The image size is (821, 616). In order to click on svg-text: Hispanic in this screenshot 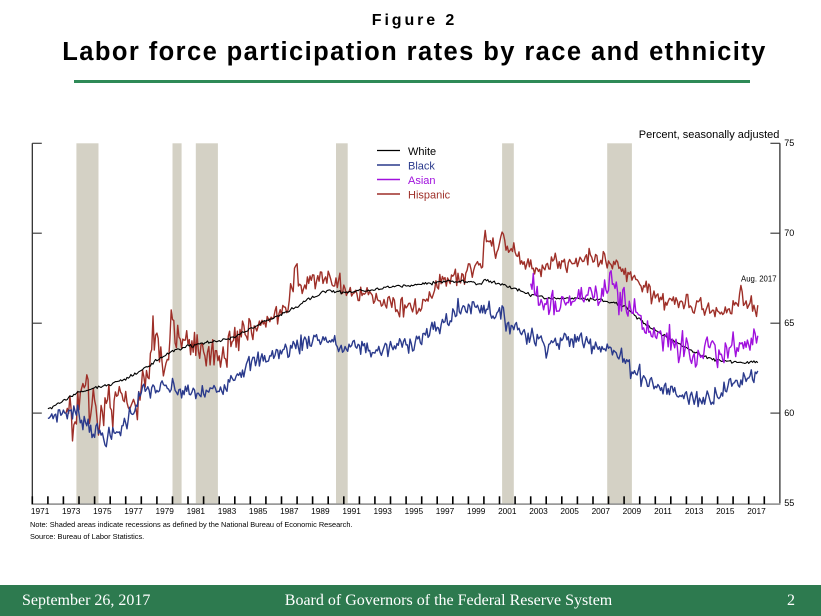, I will do `click(429, 196)`.